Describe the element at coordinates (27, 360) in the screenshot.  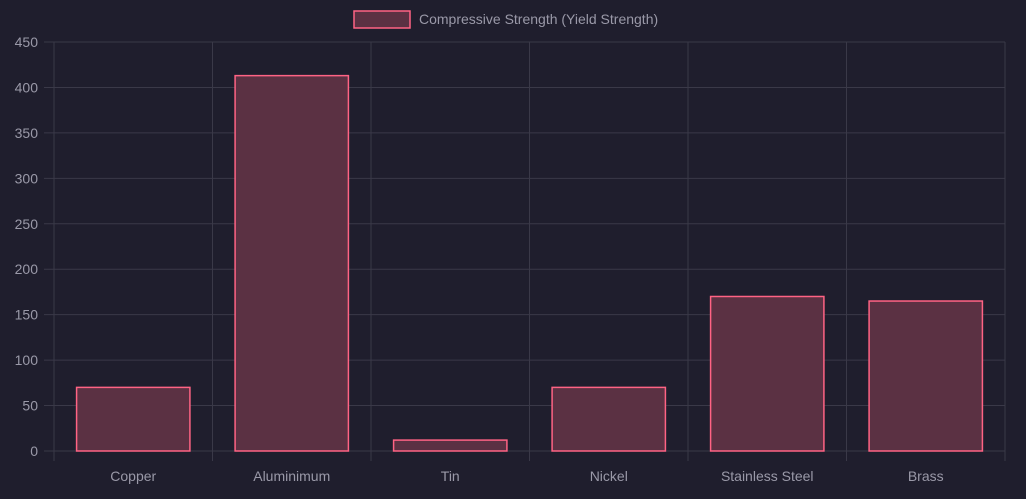
I see `y-tick-label: 100` at that location.